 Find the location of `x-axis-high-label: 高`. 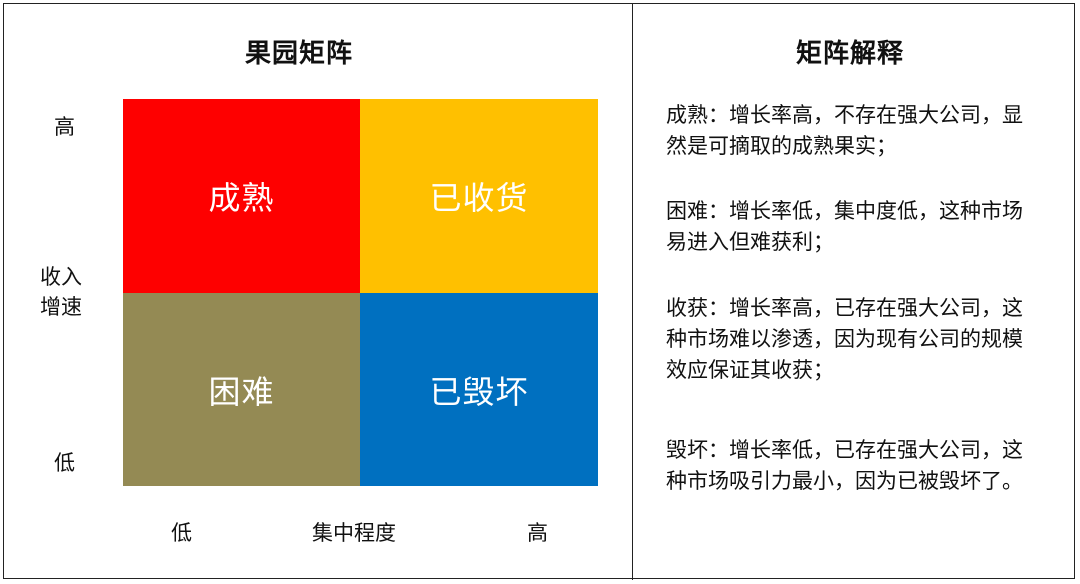

x-axis-high-label: 高 is located at coordinates (537, 533).